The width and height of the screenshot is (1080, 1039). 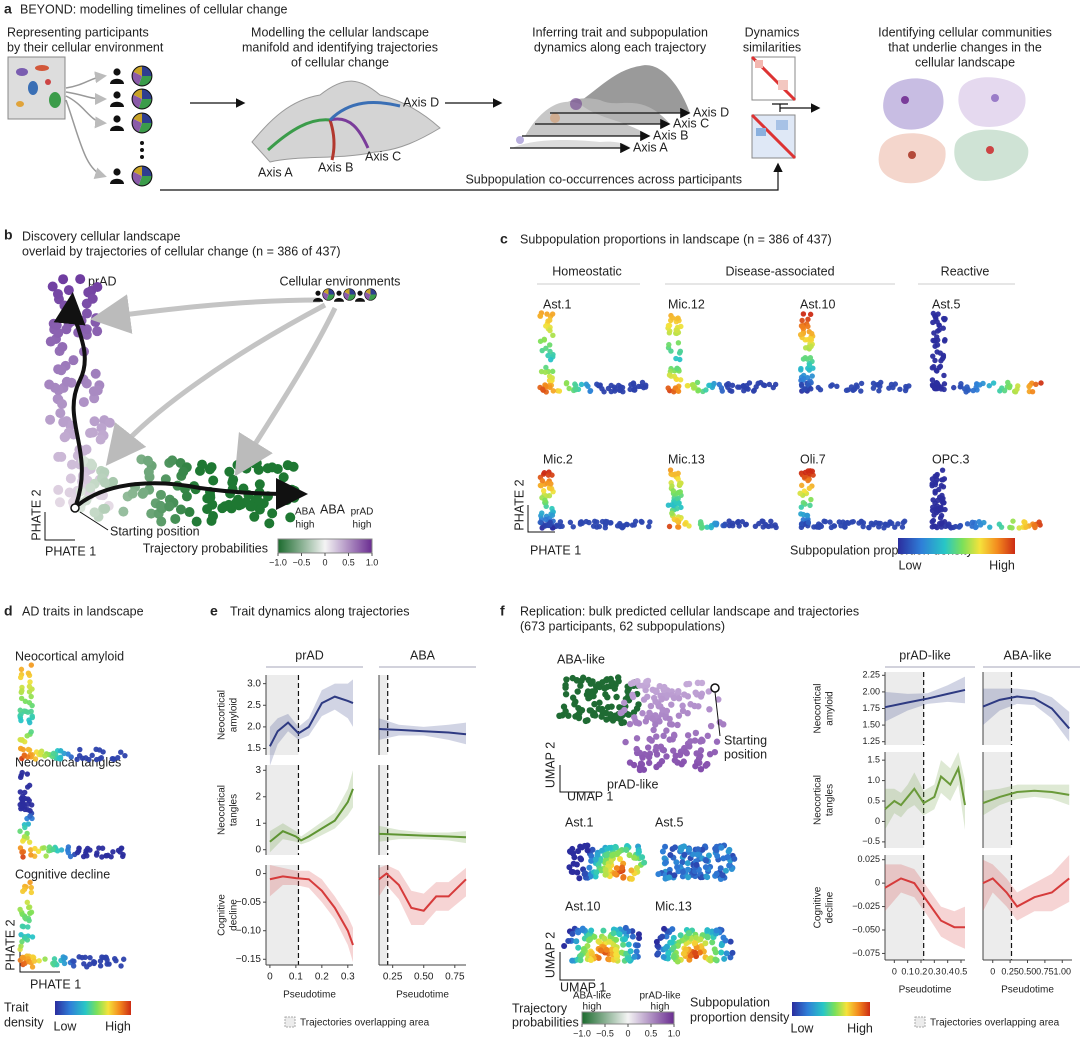 I want to click on row-label: tangles, so click(x=234, y=810).